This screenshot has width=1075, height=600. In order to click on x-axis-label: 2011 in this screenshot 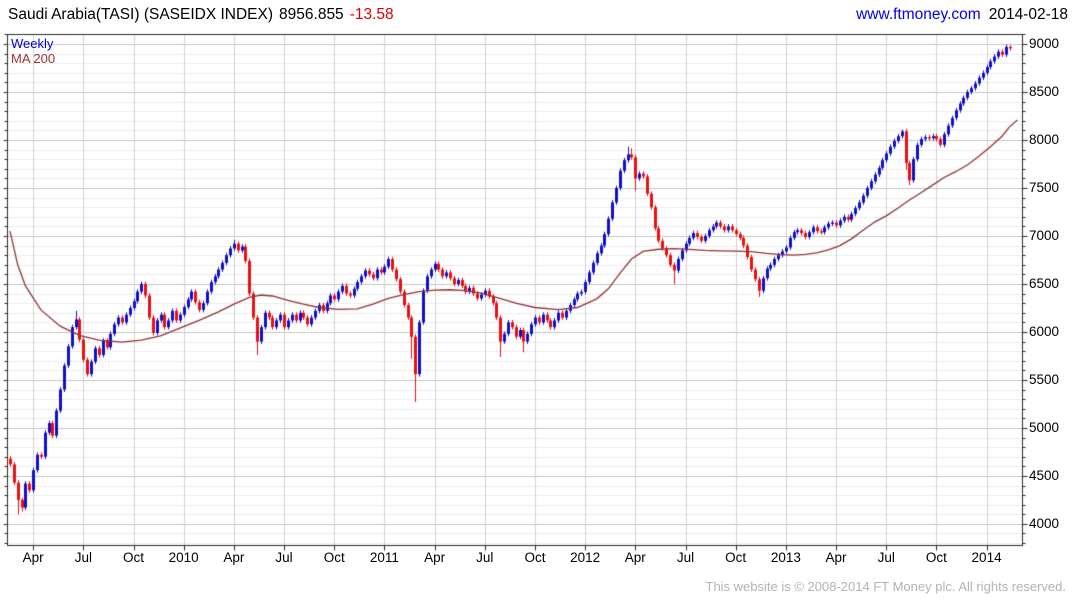, I will do `click(384, 557)`.